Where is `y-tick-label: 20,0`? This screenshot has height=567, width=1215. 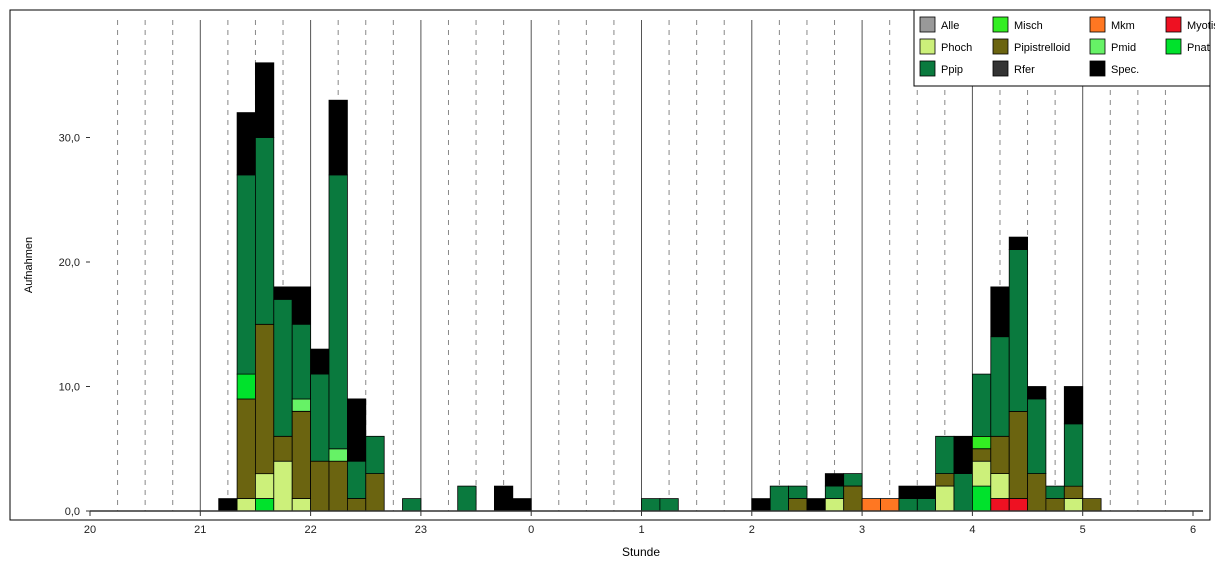 y-tick-label: 20,0 is located at coordinates (69, 263).